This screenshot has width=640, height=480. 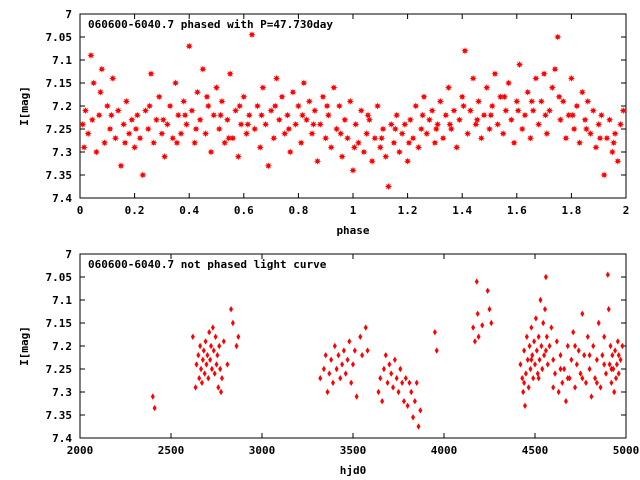 I want to click on y-tick-label: 7, so click(x=68, y=254).